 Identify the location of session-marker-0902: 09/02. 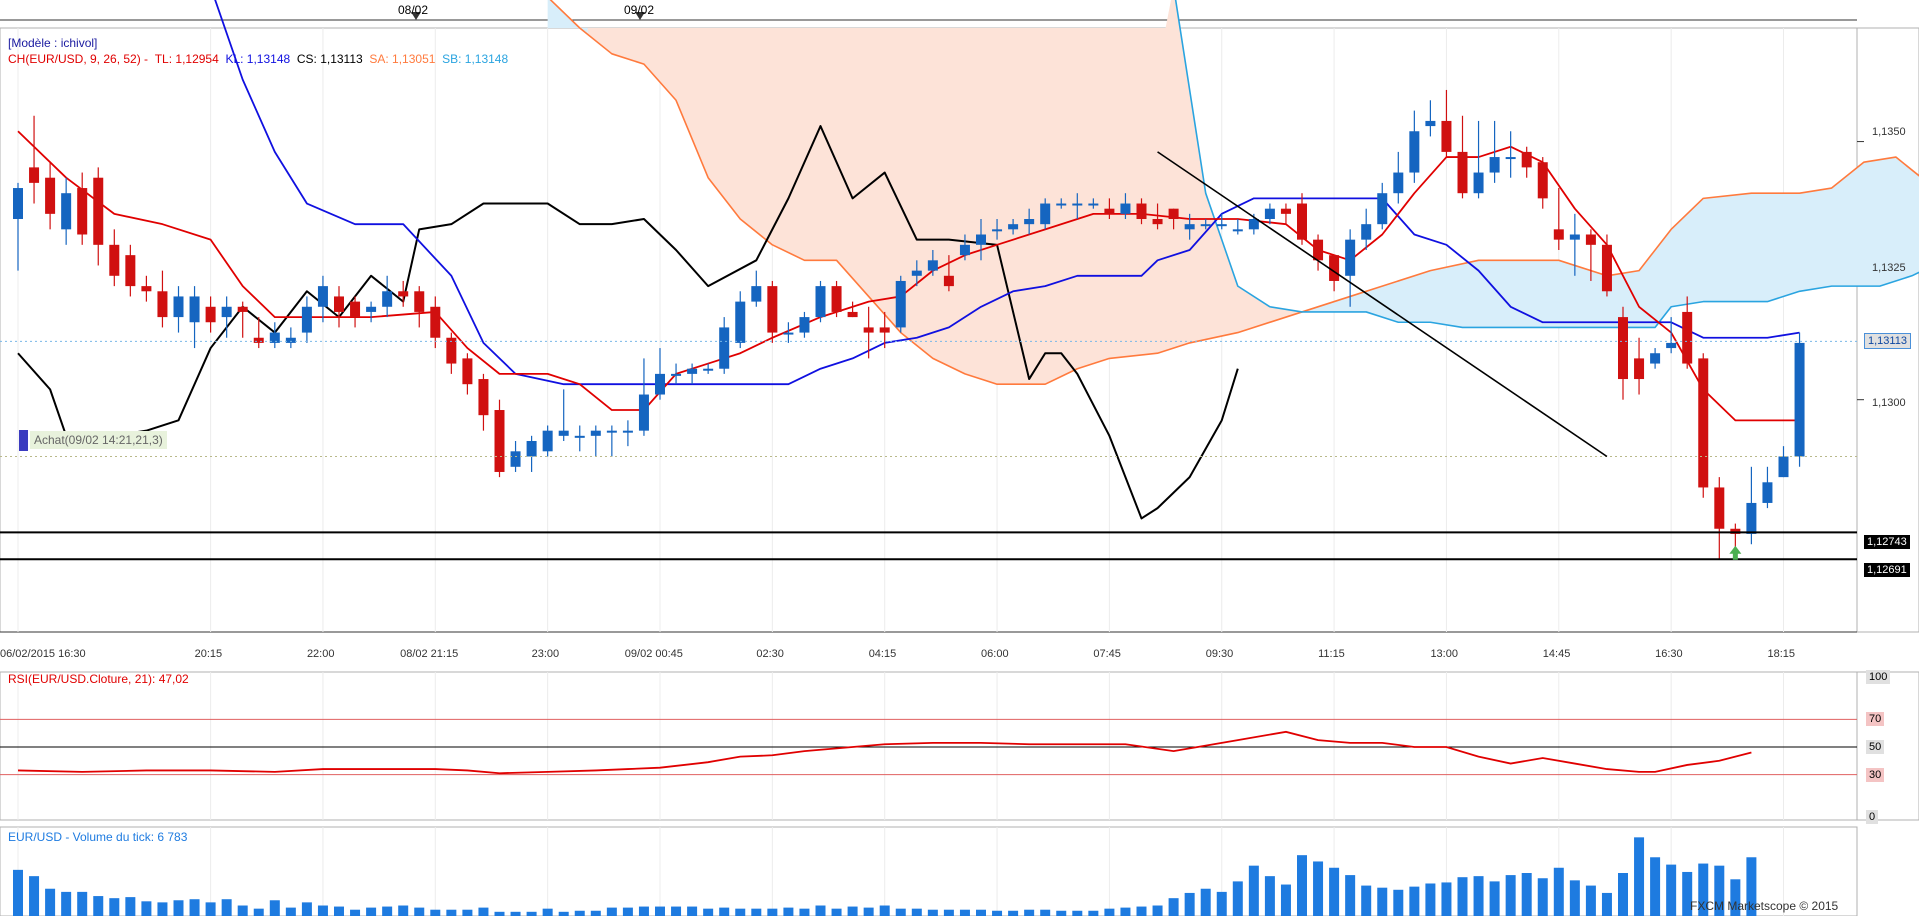
(639, 10).